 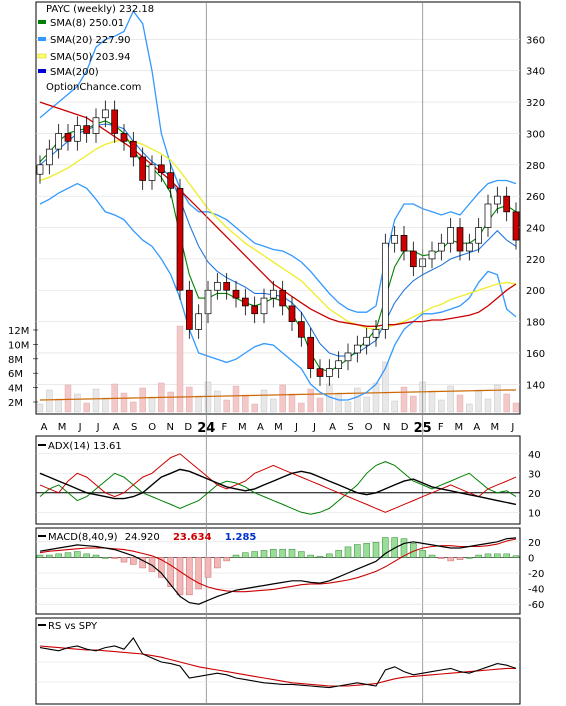 I want to click on price-tick-label: 260, so click(x=535, y=197).